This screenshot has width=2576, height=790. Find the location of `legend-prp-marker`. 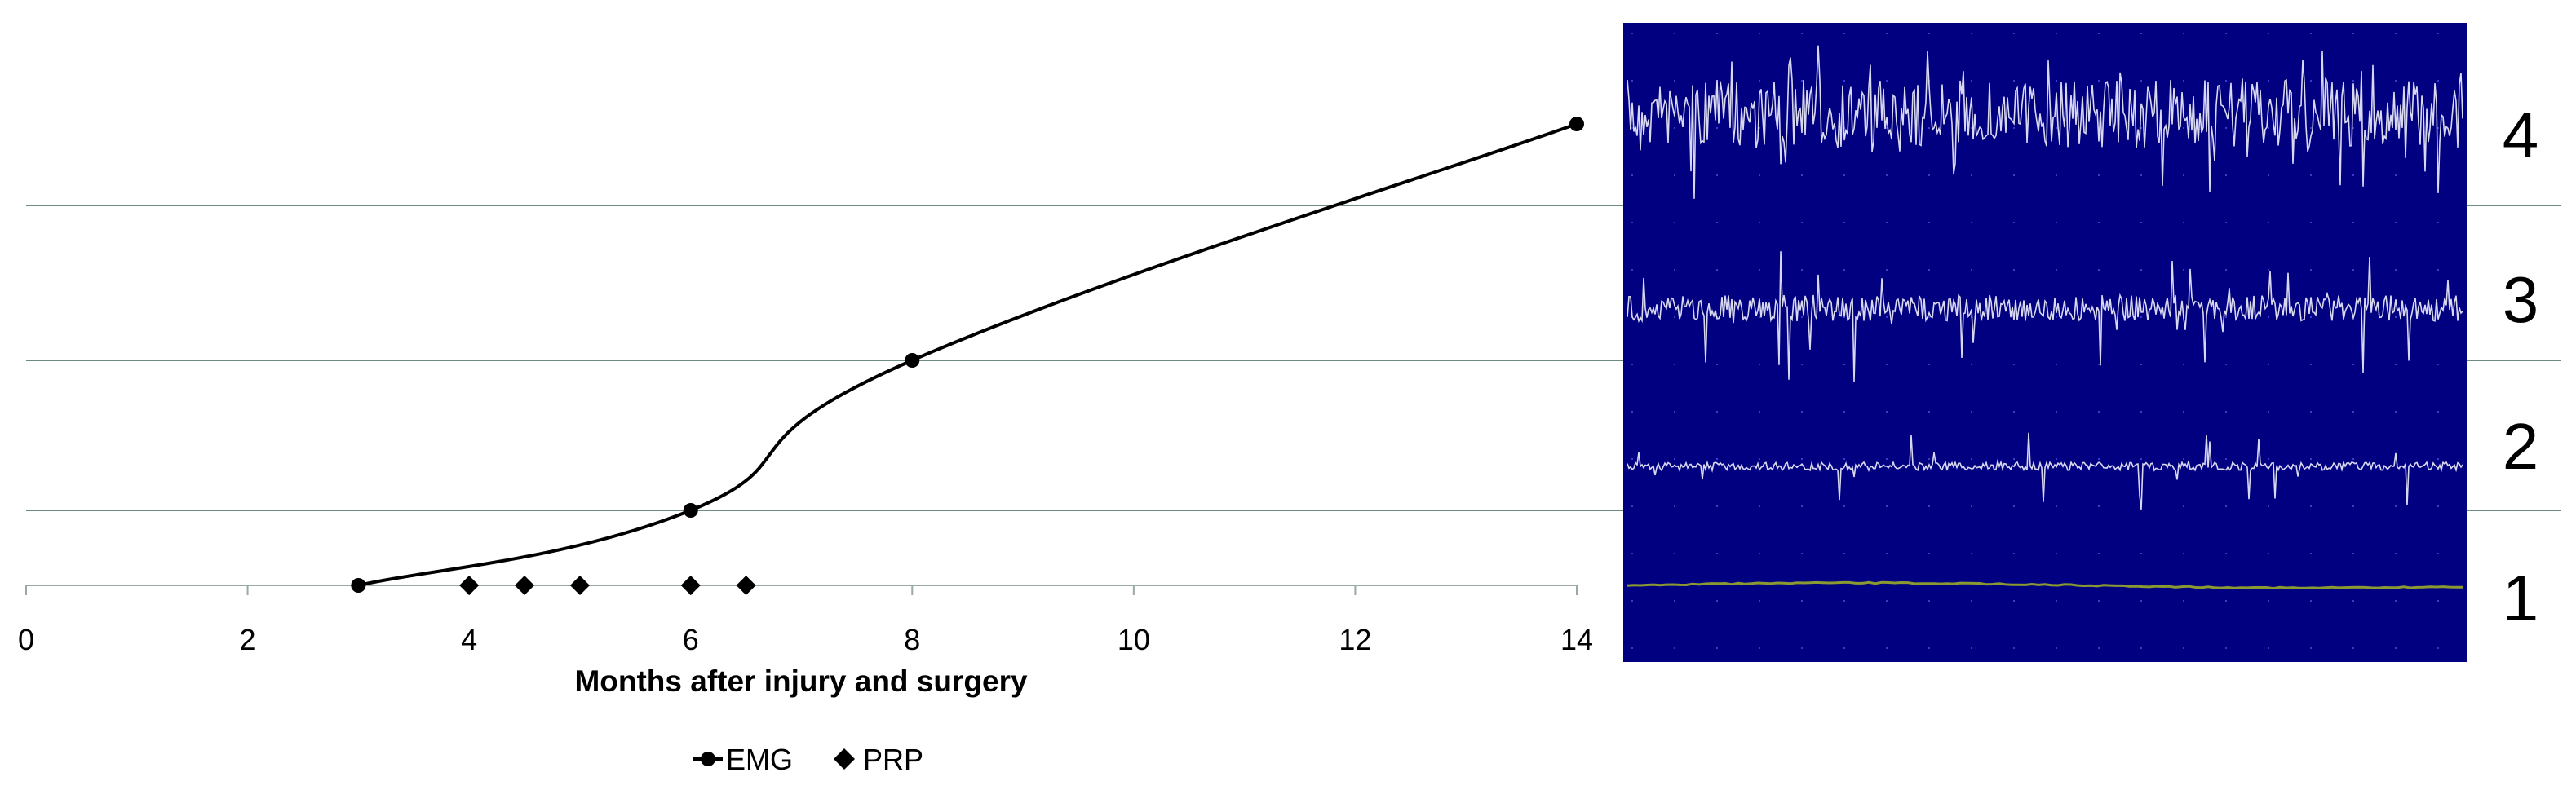

legend-prp-marker is located at coordinates (844, 759).